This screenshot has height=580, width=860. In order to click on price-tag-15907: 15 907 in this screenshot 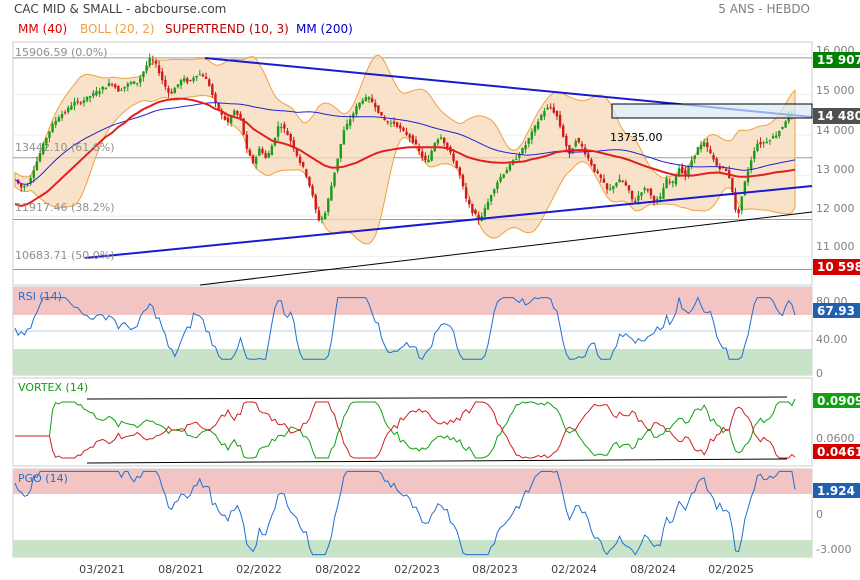, I will do `click(836, 60)`.